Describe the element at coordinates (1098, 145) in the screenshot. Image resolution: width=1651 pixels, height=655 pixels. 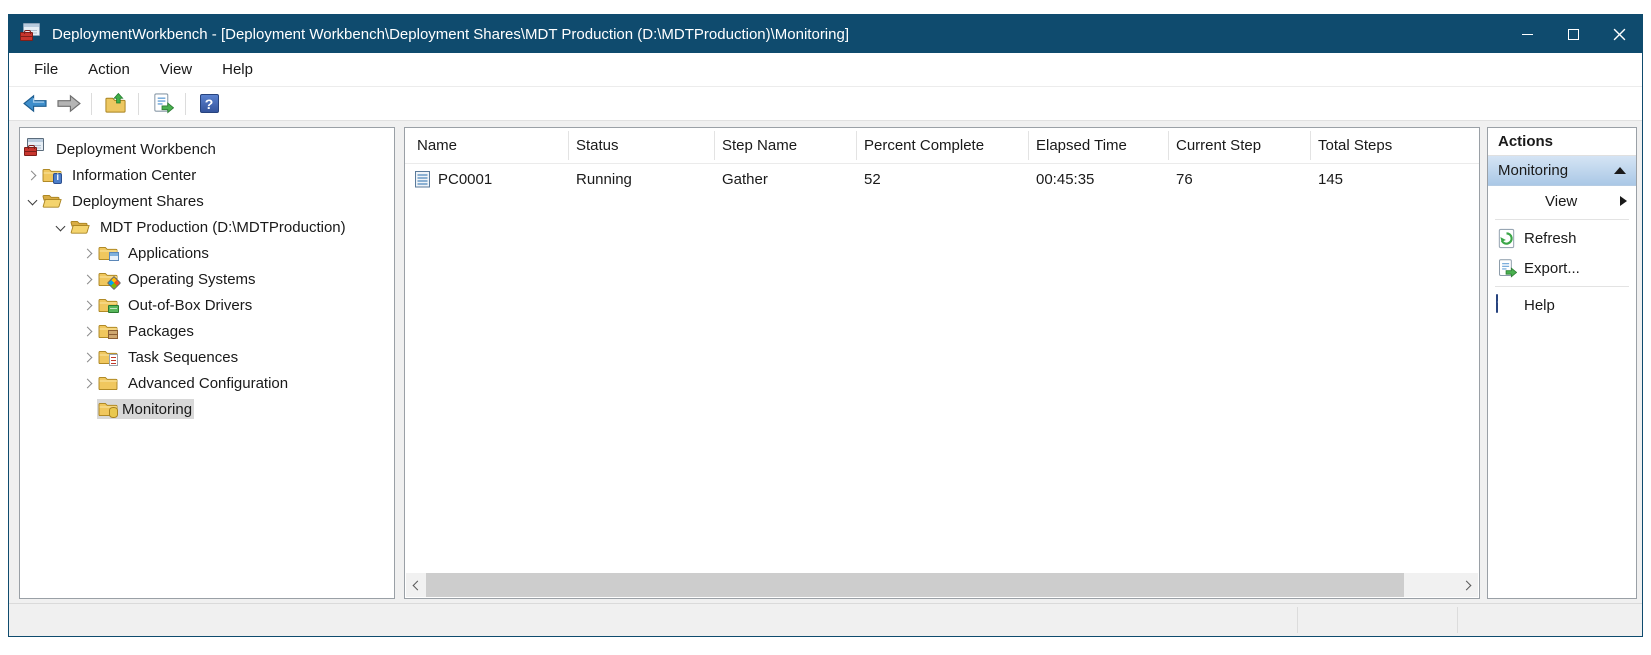
I see `column-header-elapsed-time: Elapsed Time` at that location.